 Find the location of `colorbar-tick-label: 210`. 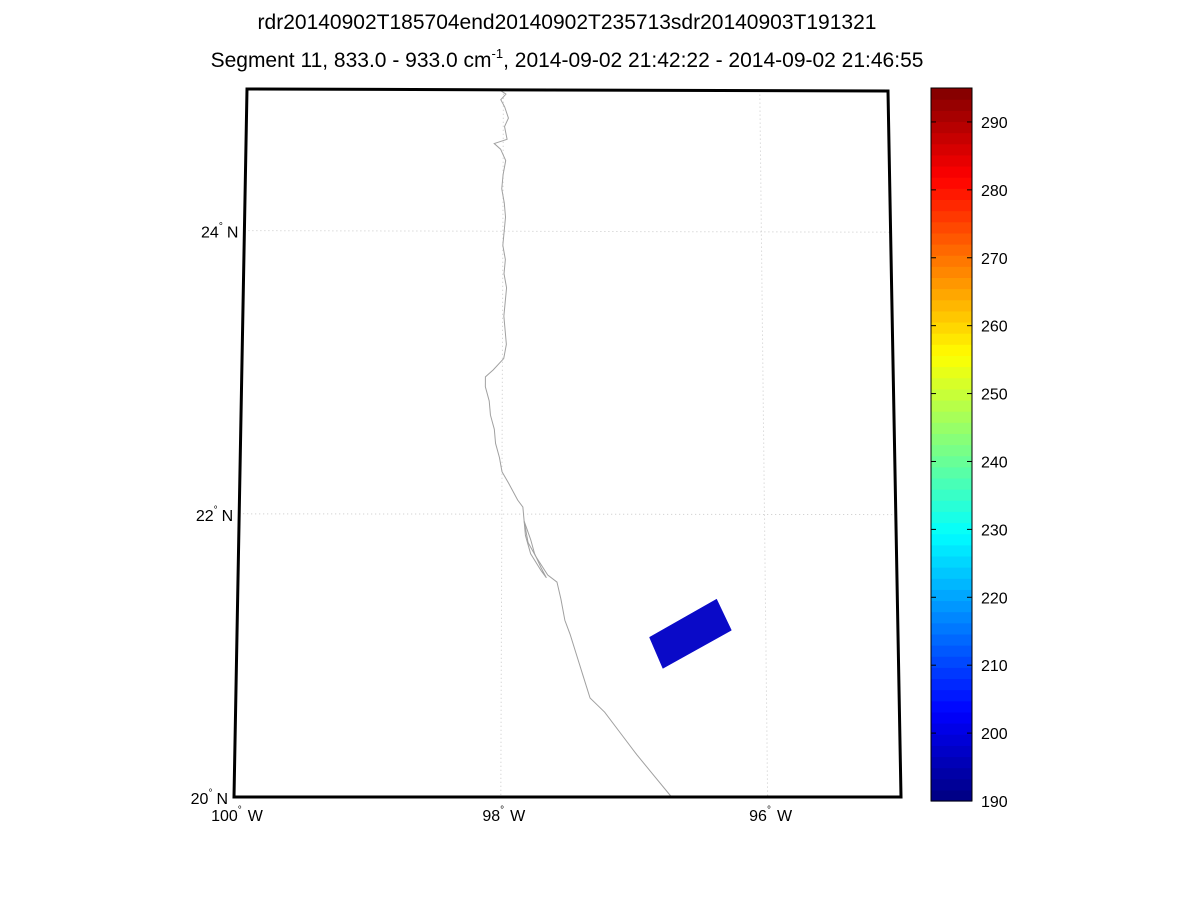

colorbar-tick-label: 210 is located at coordinates (994, 666).